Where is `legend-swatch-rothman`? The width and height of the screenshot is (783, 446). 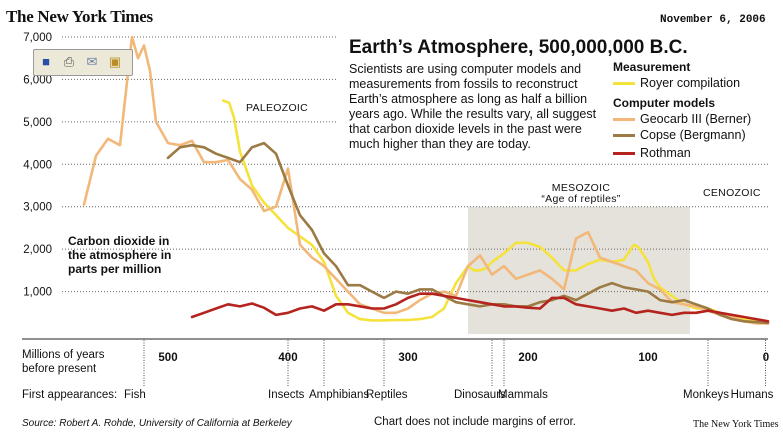
legend-swatch-rothman is located at coordinates (624, 153).